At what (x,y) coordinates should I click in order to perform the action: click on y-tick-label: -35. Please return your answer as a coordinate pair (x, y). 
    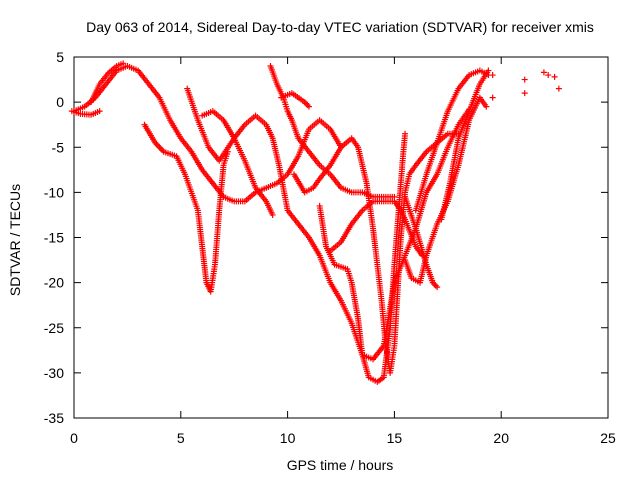
    Looking at the image, I should click on (54, 418).